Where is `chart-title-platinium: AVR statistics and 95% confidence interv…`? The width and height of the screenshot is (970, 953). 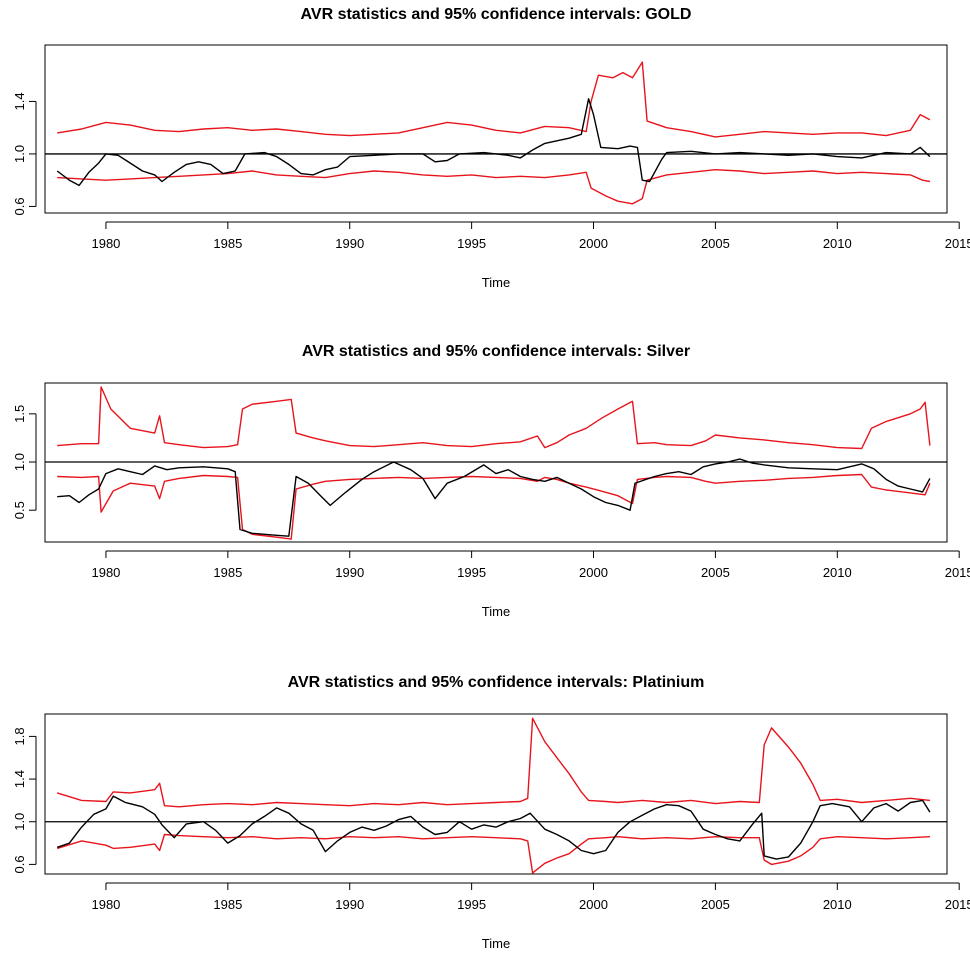
chart-title-platinium: AVR statistics and 95% confidence interv… is located at coordinates (496, 682).